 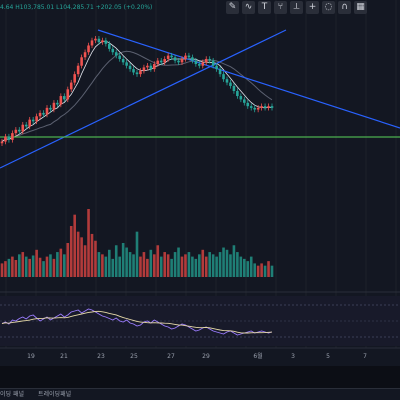 What do you see at coordinates (264, 7) in the screenshot?
I see `text-icon: T` at bounding box center [264, 7].